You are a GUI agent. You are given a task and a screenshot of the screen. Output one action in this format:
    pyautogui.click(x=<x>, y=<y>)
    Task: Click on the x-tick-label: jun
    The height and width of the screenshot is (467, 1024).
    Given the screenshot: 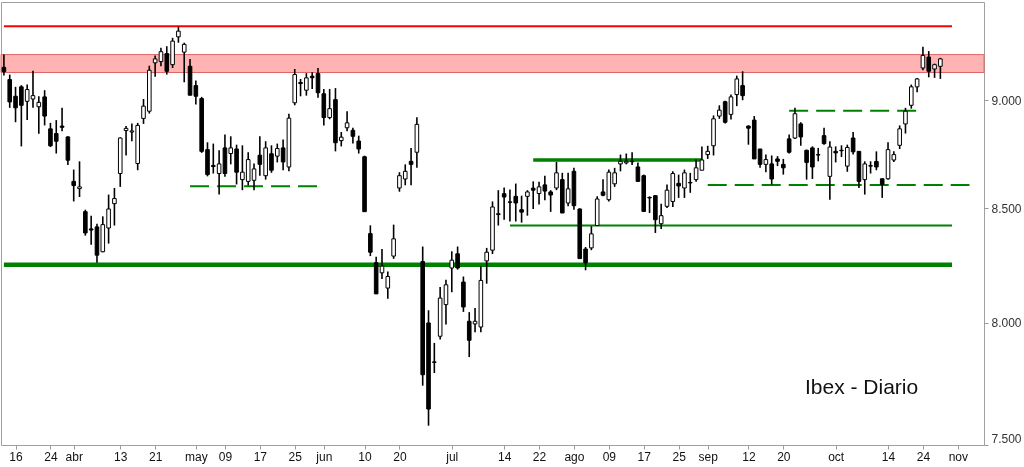 What is the action you would take?
    pyautogui.click(x=324, y=456)
    